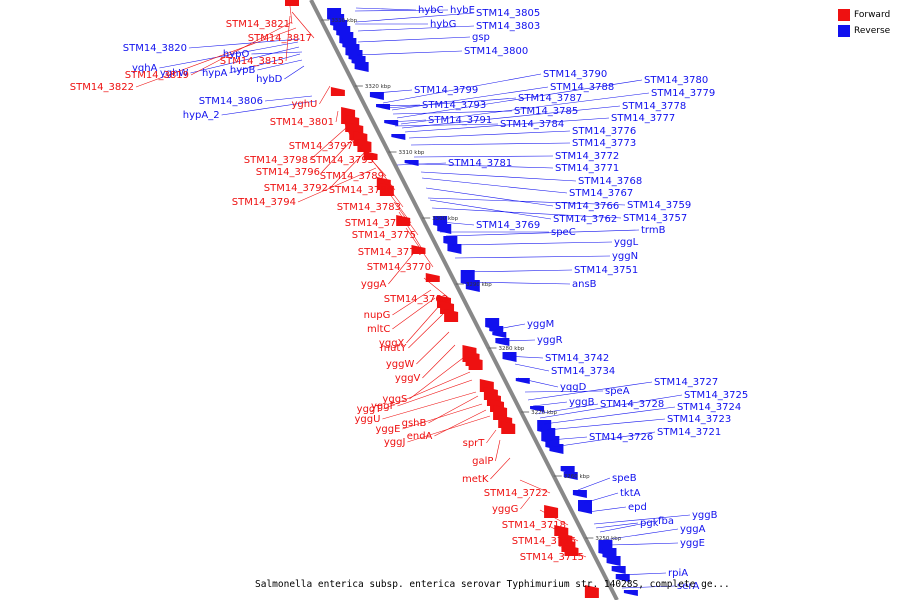 The image size is (900, 600). What do you see at coordinates (446, 90) in the screenshot?
I see `reverse-gene-label: STM14_3799` at bounding box center [446, 90].